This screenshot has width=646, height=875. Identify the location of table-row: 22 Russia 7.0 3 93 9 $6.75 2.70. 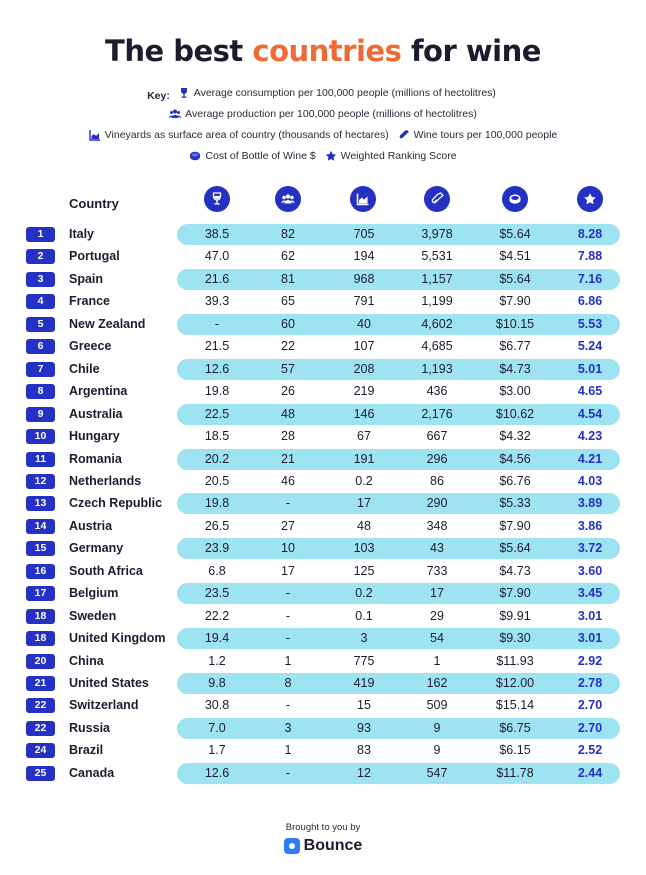
(323, 728).